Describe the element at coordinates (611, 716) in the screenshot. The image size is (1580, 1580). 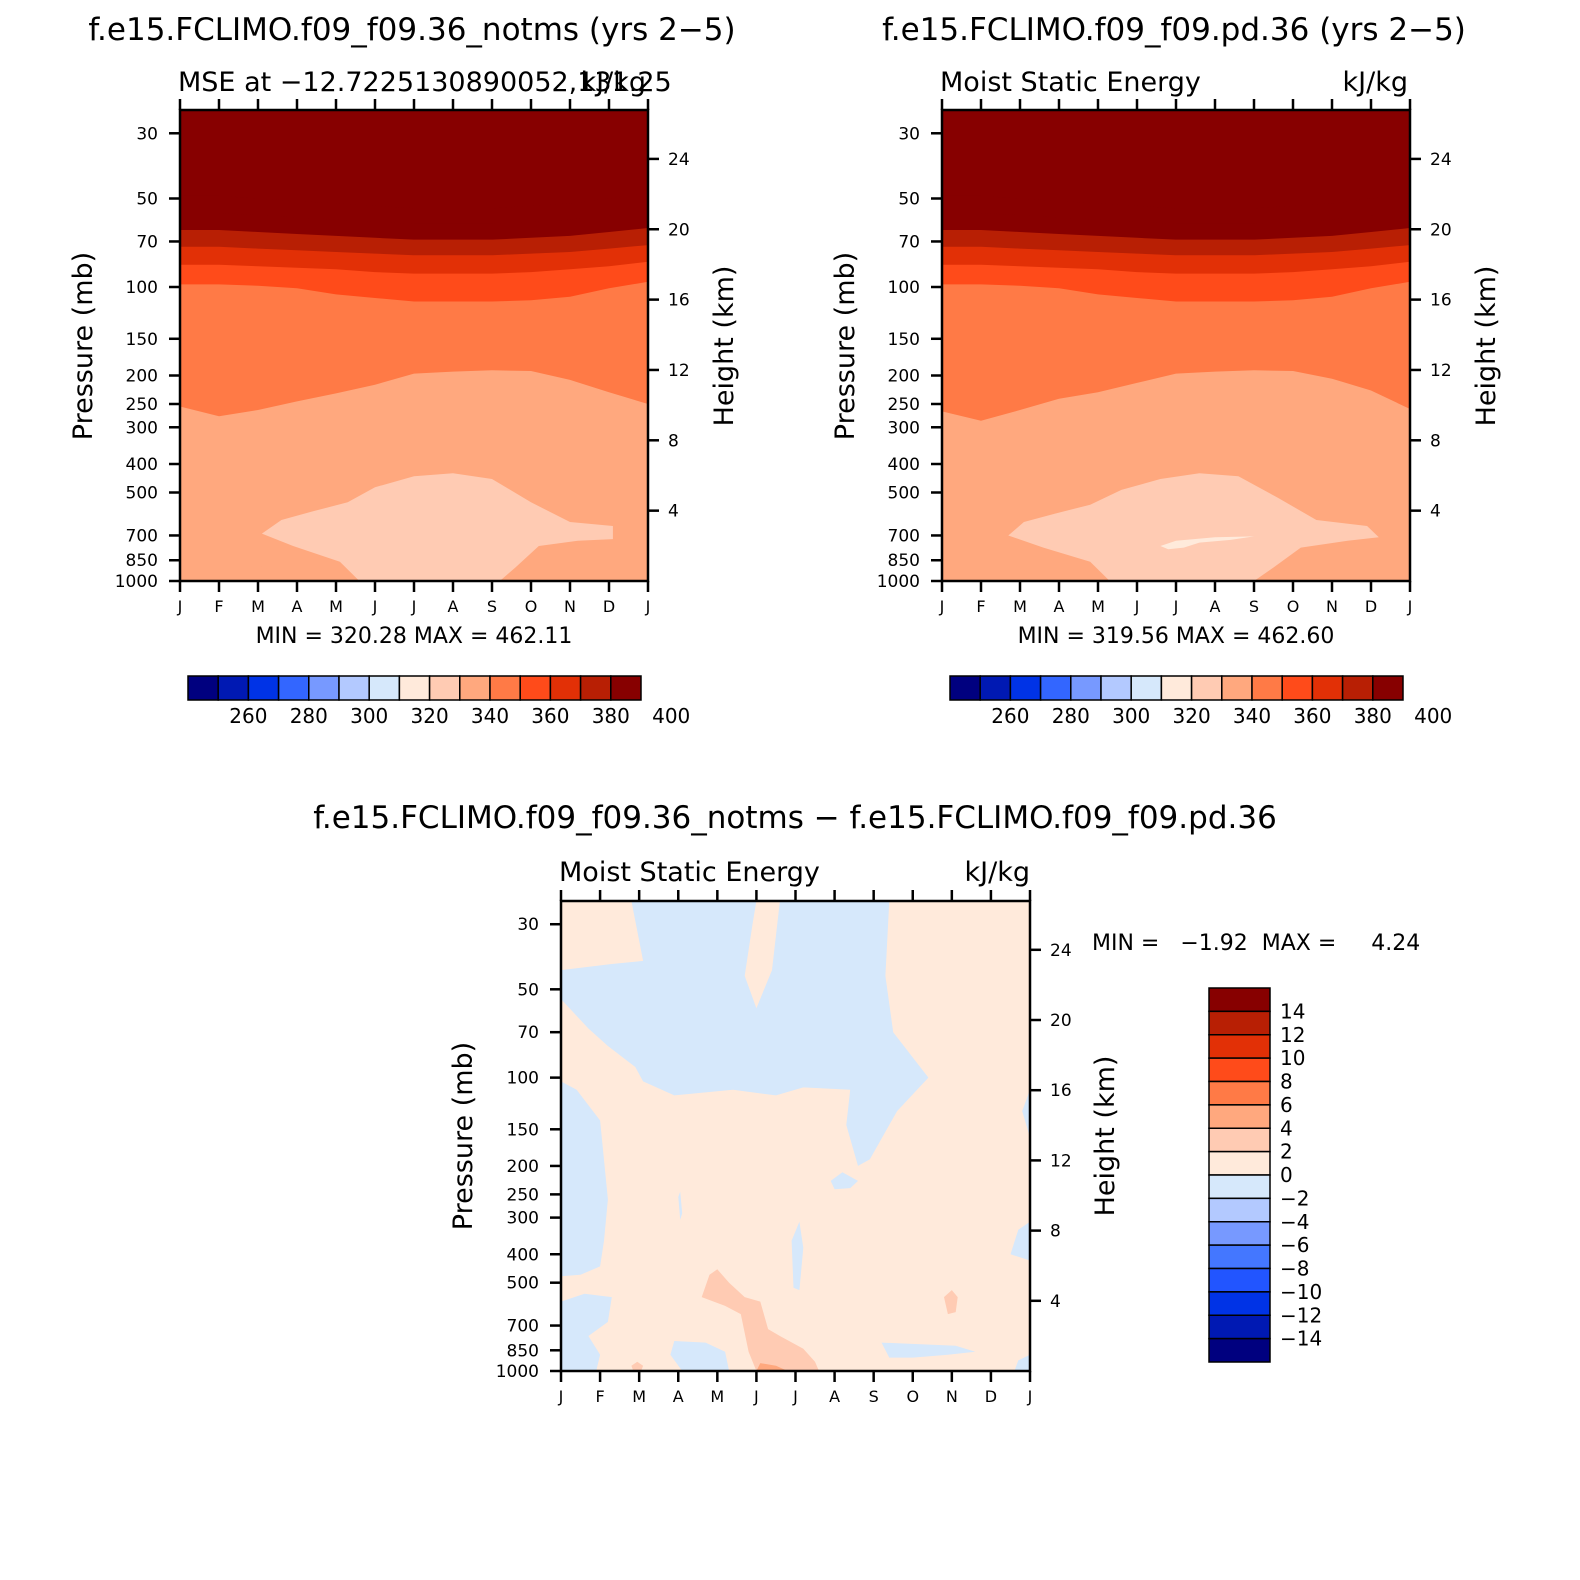
I see `colorbar-label: 380` at that location.